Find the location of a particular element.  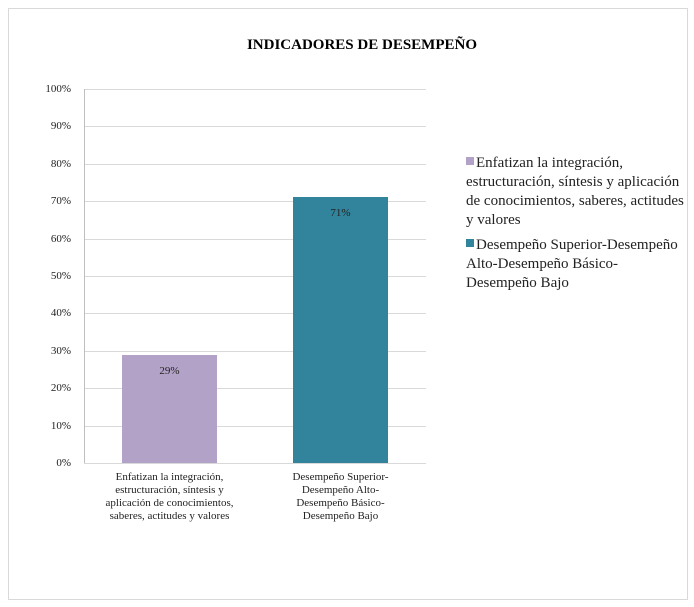

y-tick-label: 0% is located at coordinates (63, 463).